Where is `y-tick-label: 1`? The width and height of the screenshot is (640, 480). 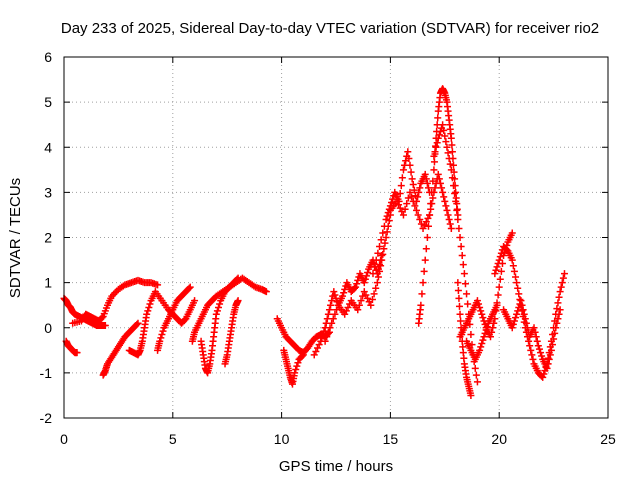
y-tick-label: 1 is located at coordinates (48, 283).